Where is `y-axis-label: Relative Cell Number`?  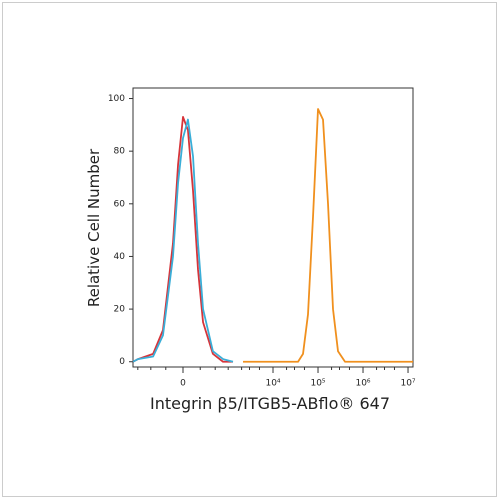
y-axis-label: Relative Cell Number is located at coordinates (94, 227).